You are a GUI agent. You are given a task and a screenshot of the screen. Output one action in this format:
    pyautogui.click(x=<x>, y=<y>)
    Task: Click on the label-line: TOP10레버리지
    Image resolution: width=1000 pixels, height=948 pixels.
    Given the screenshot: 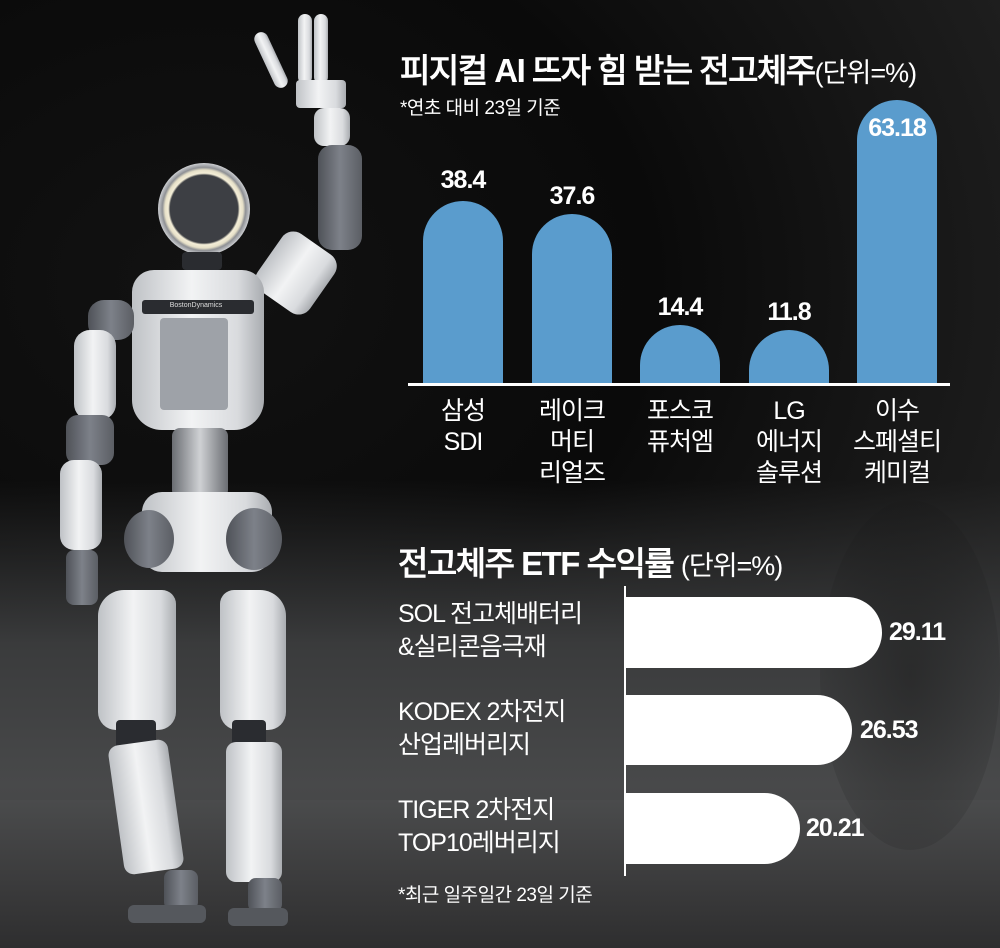 What is the action you would take?
    pyautogui.click(x=479, y=843)
    